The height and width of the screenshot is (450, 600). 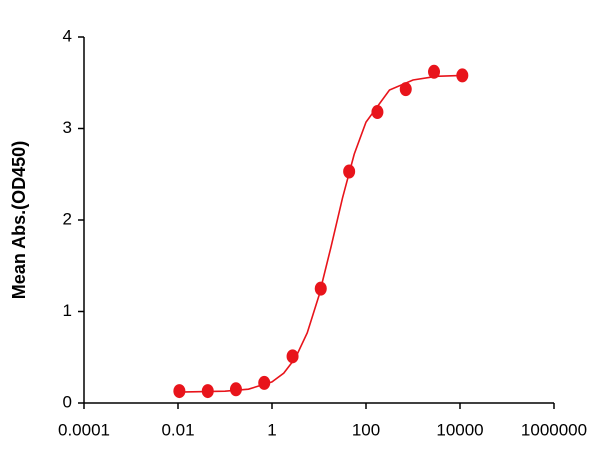 What do you see at coordinates (84, 429) in the screenshot?
I see `x-tick-label: 0.0001` at bounding box center [84, 429].